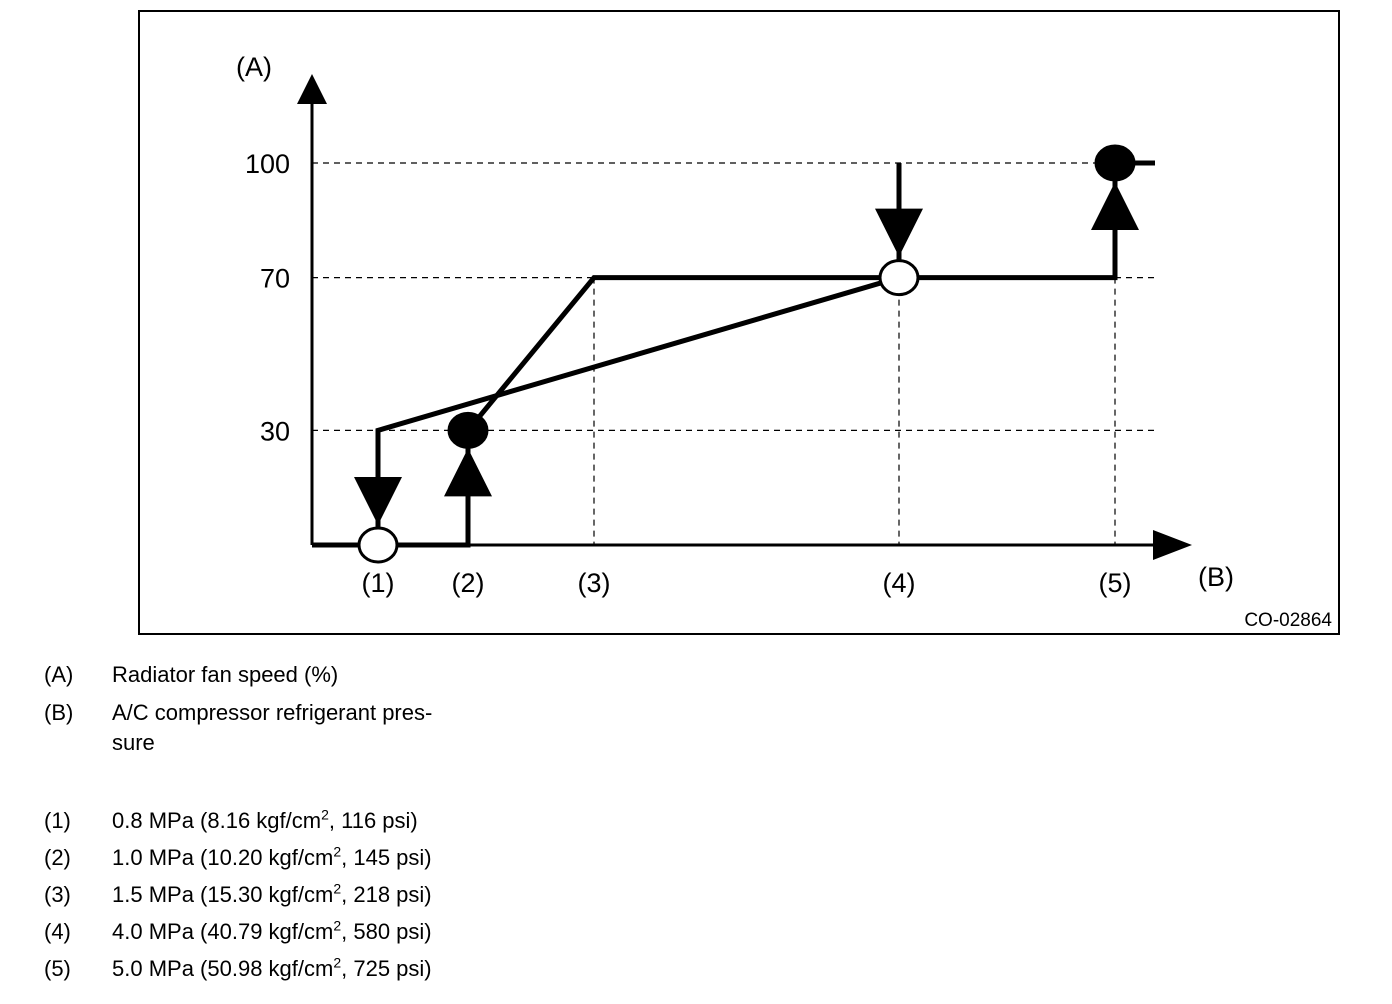  What do you see at coordinates (59, 674) in the screenshot?
I see `legend-key-a: (A)` at bounding box center [59, 674].